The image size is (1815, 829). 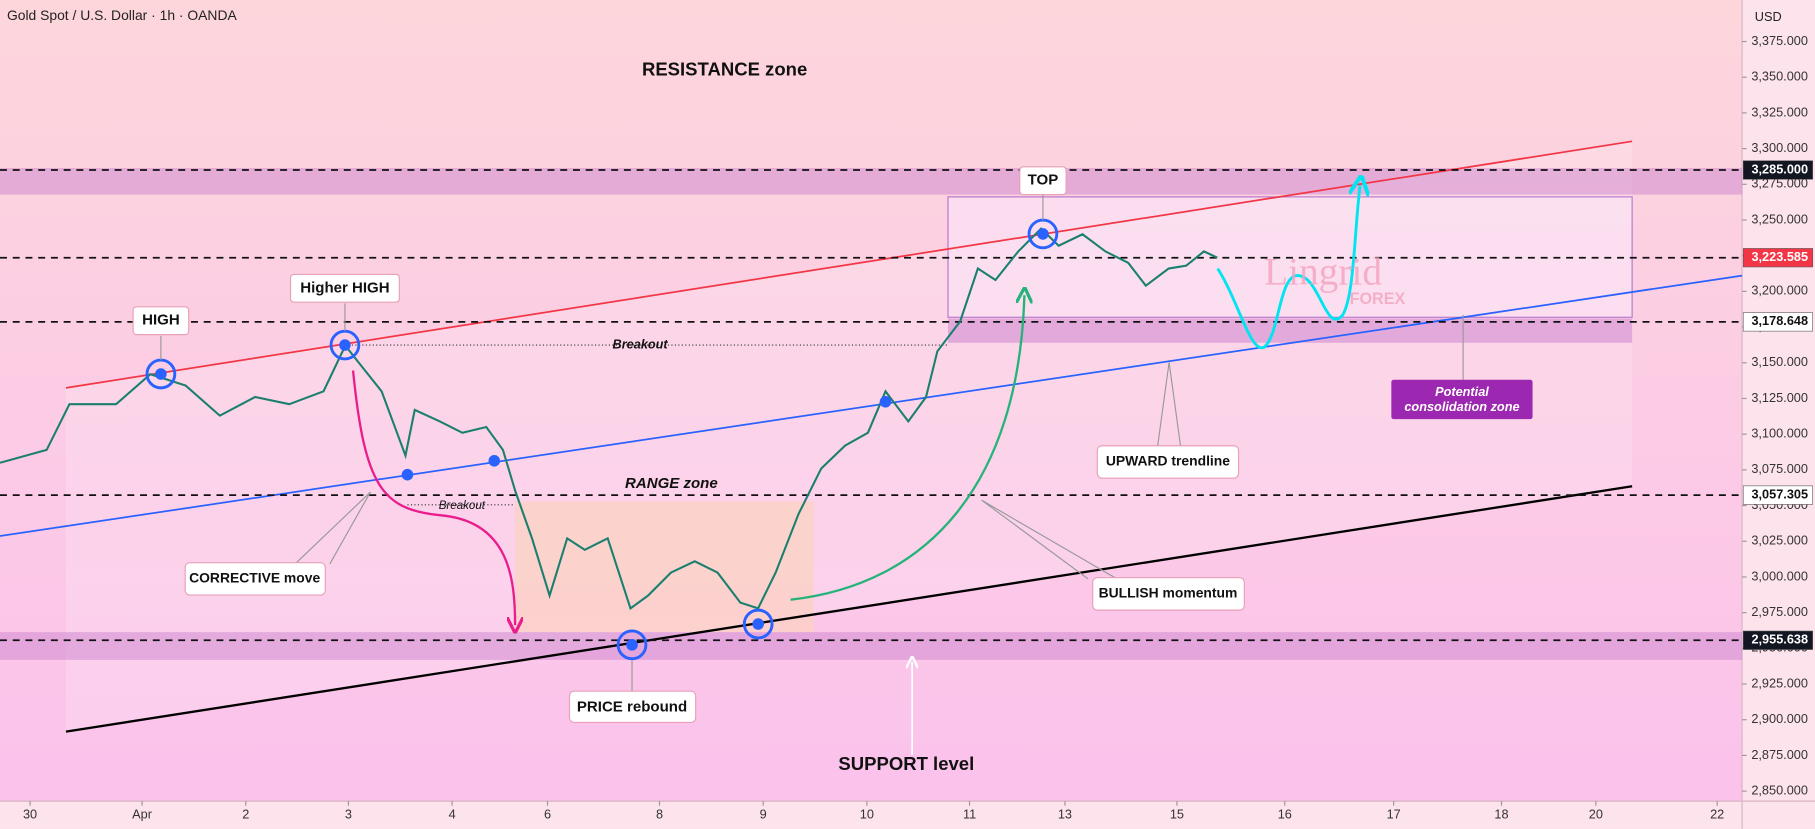 I want to click on y-tick-label: 3,325.000, so click(x=1779, y=111).